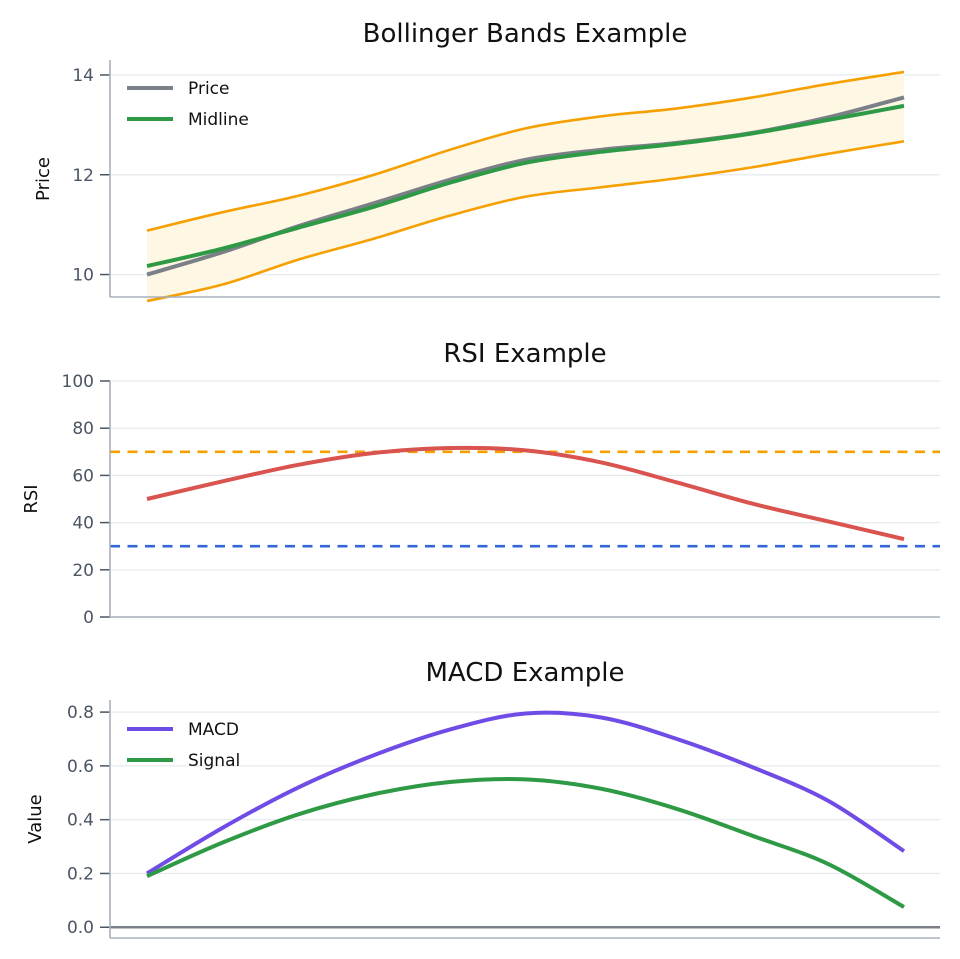 Image resolution: width=960 pixels, height=959 pixels. I want to click on macd-tick-label: 0.2, so click(80, 874).